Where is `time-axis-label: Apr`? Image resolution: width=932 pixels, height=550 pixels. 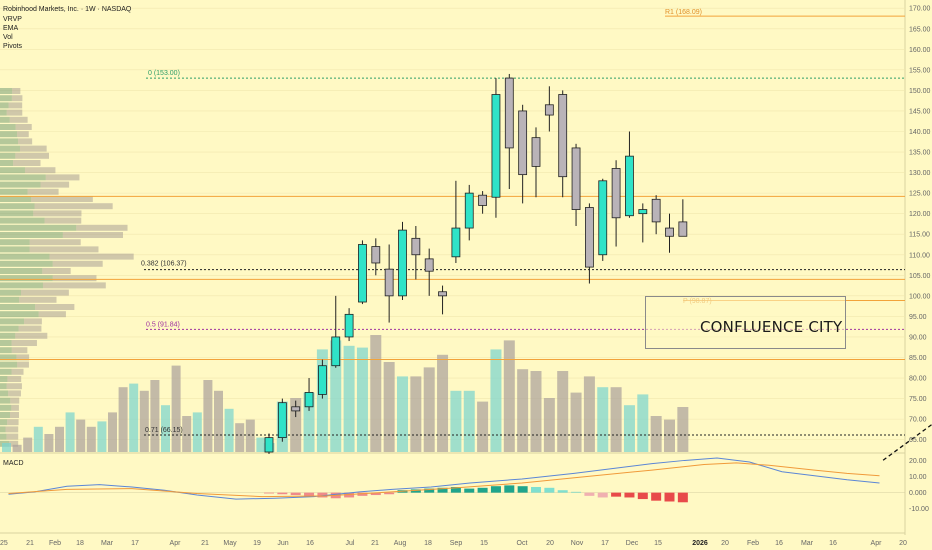
time-axis-label: Apr is located at coordinates (877, 543).